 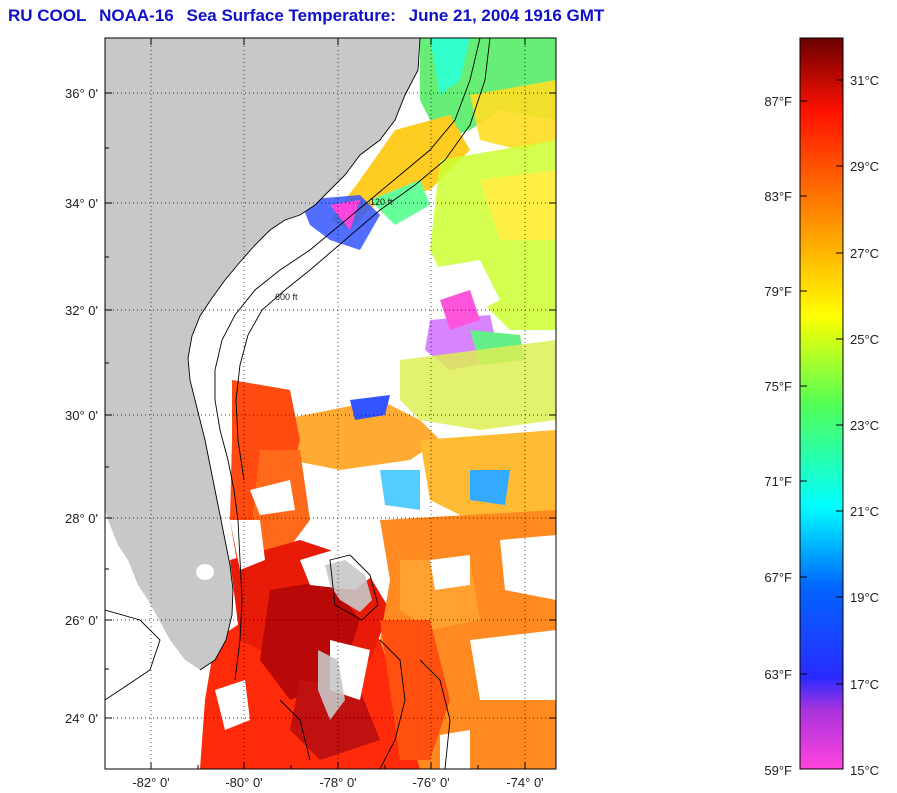 What do you see at coordinates (821, 382) in the screenshot?
I see `colorbar-ticks` at bounding box center [821, 382].